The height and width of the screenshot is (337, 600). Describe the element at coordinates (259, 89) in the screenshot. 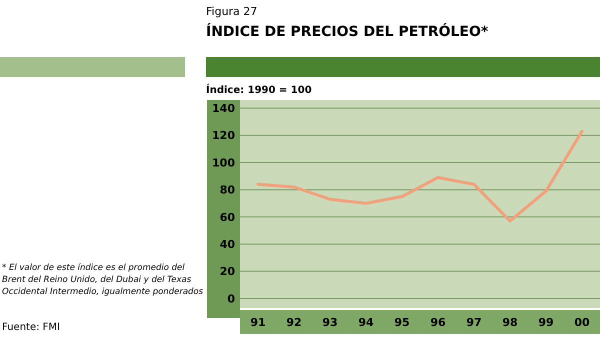

I see `y-axis-title: Índice: 1990 = 100` at that location.